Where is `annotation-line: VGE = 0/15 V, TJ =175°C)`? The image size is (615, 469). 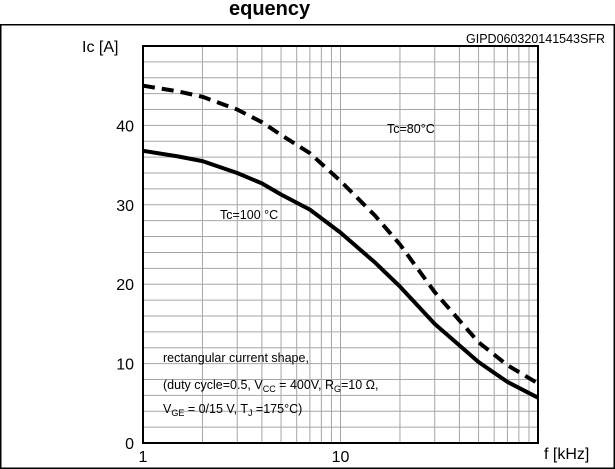 annotation-line: VGE = 0/15 V, TJ =175°C) is located at coordinates (232, 410).